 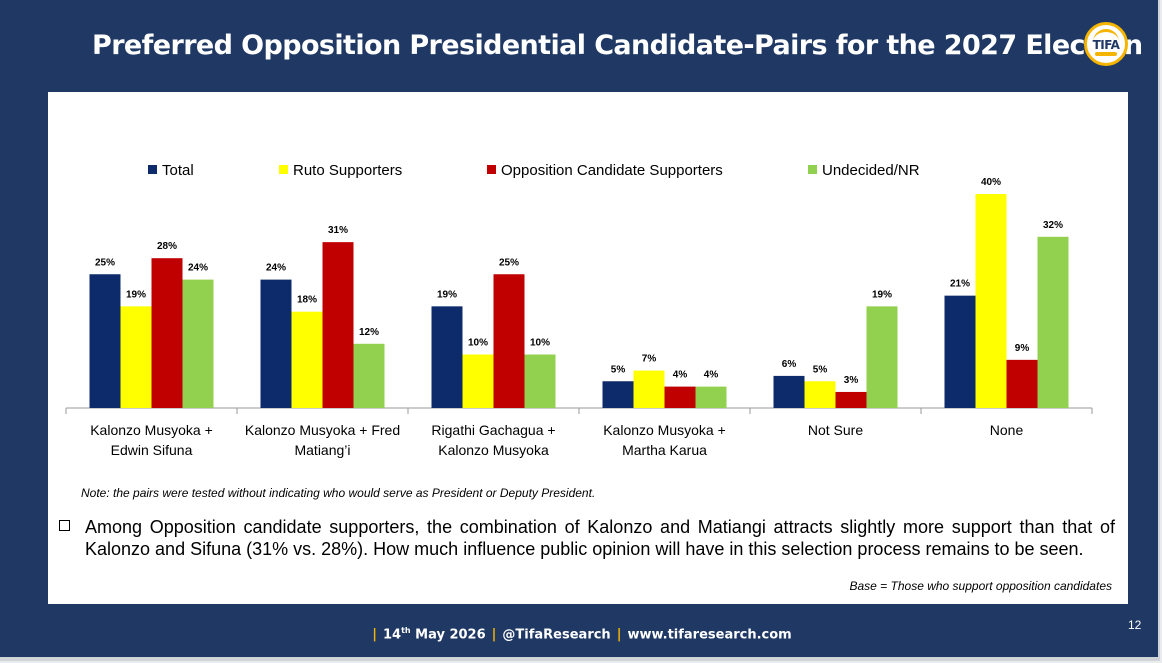 I want to click on legend-label: Undecided/NR, so click(x=871, y=170).